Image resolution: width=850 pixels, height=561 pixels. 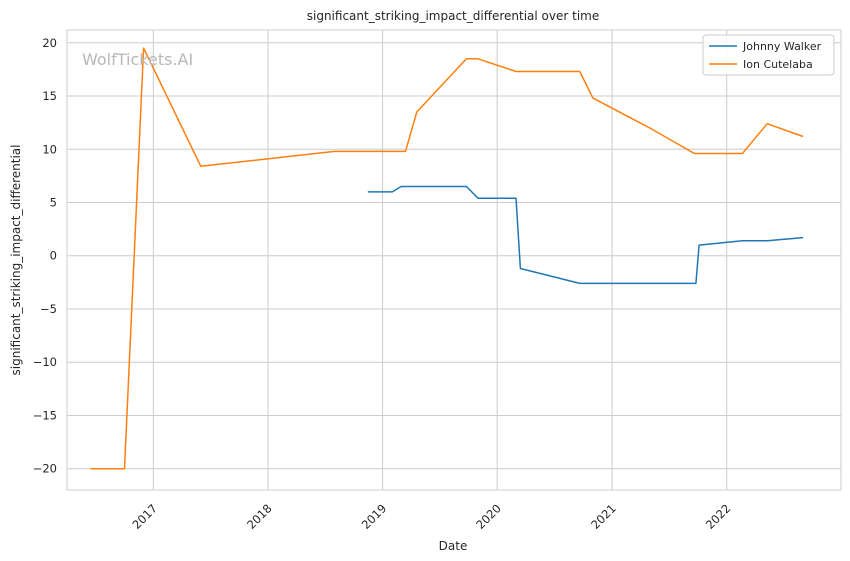 What do you see at coordinates (137, 59) in the screenshot?
I see `watermark: WolfTickets.AI` at bounding box center [137, 59].